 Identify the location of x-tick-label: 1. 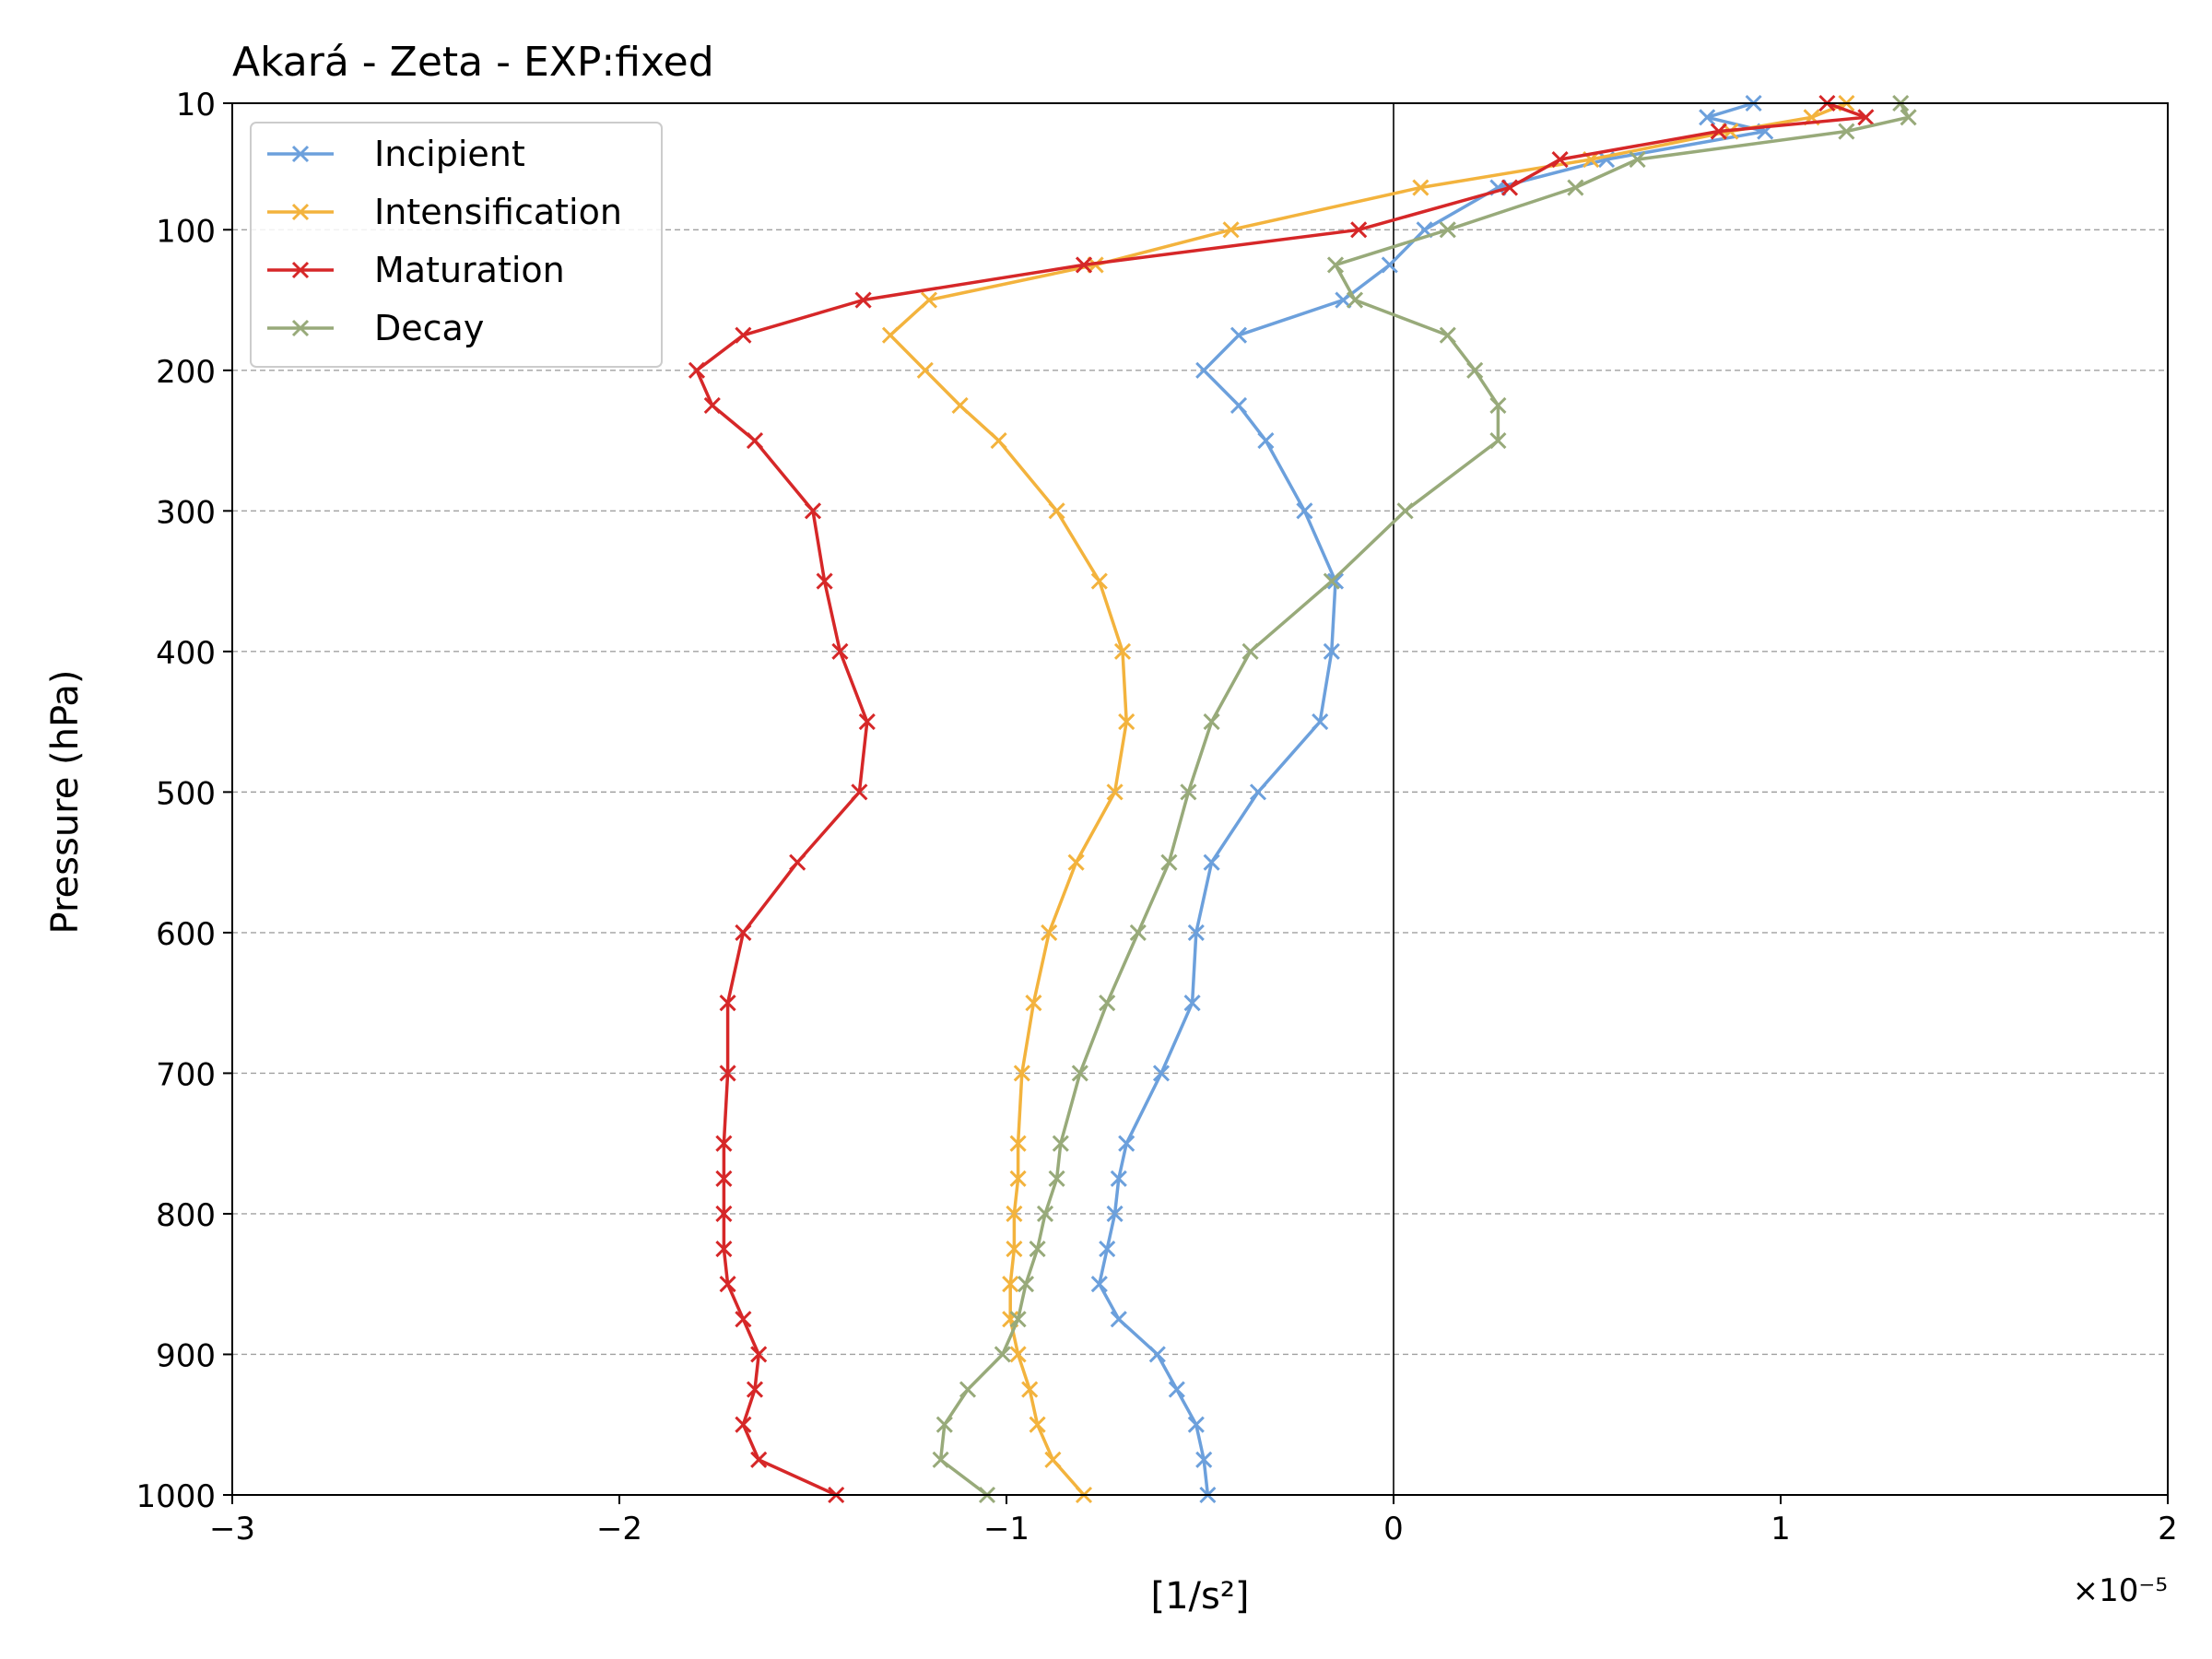
(1781, 1529).